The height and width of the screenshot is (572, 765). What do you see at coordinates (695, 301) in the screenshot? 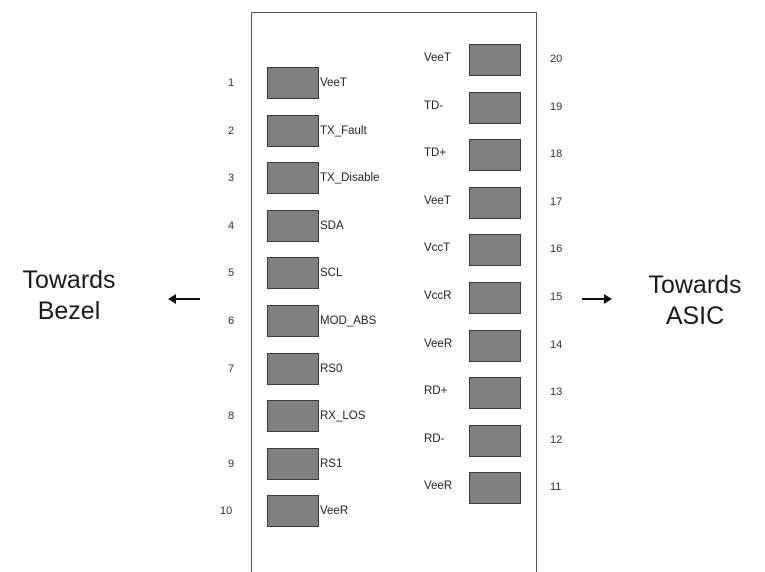
I see `towards-asic-label: Towards ASIC` at bounding box center [695, 301].